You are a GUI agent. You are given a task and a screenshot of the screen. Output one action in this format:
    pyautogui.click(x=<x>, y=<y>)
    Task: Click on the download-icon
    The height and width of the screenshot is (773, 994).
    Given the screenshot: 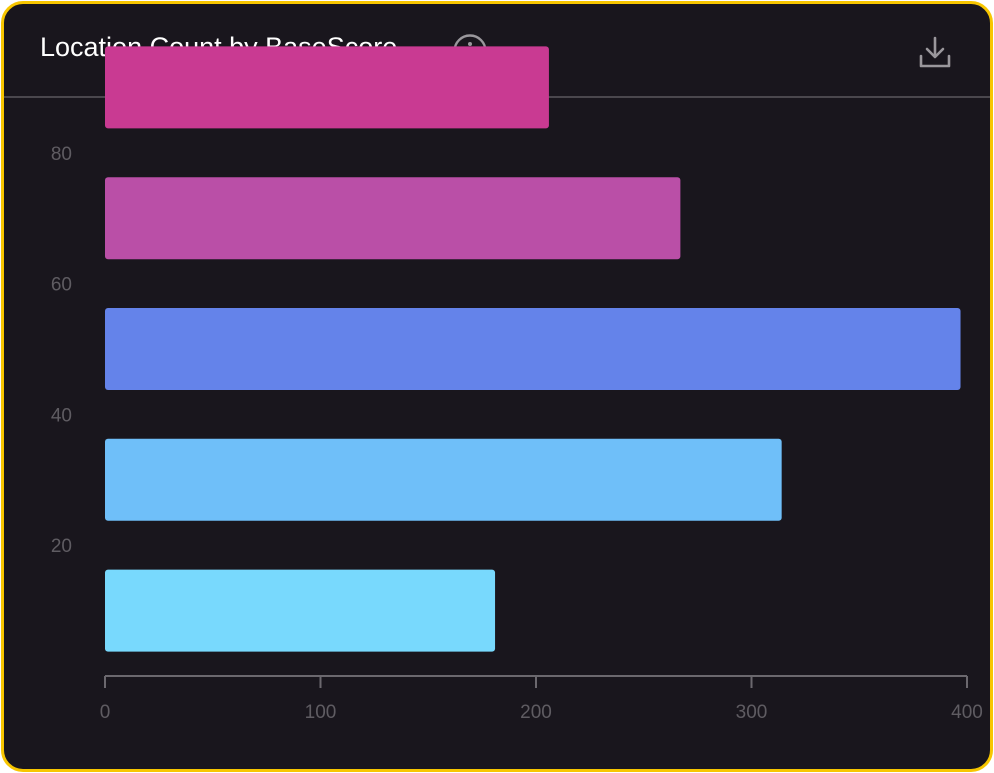 What is the action you would take?
    pyautogui.click(x=935, y=52)
    